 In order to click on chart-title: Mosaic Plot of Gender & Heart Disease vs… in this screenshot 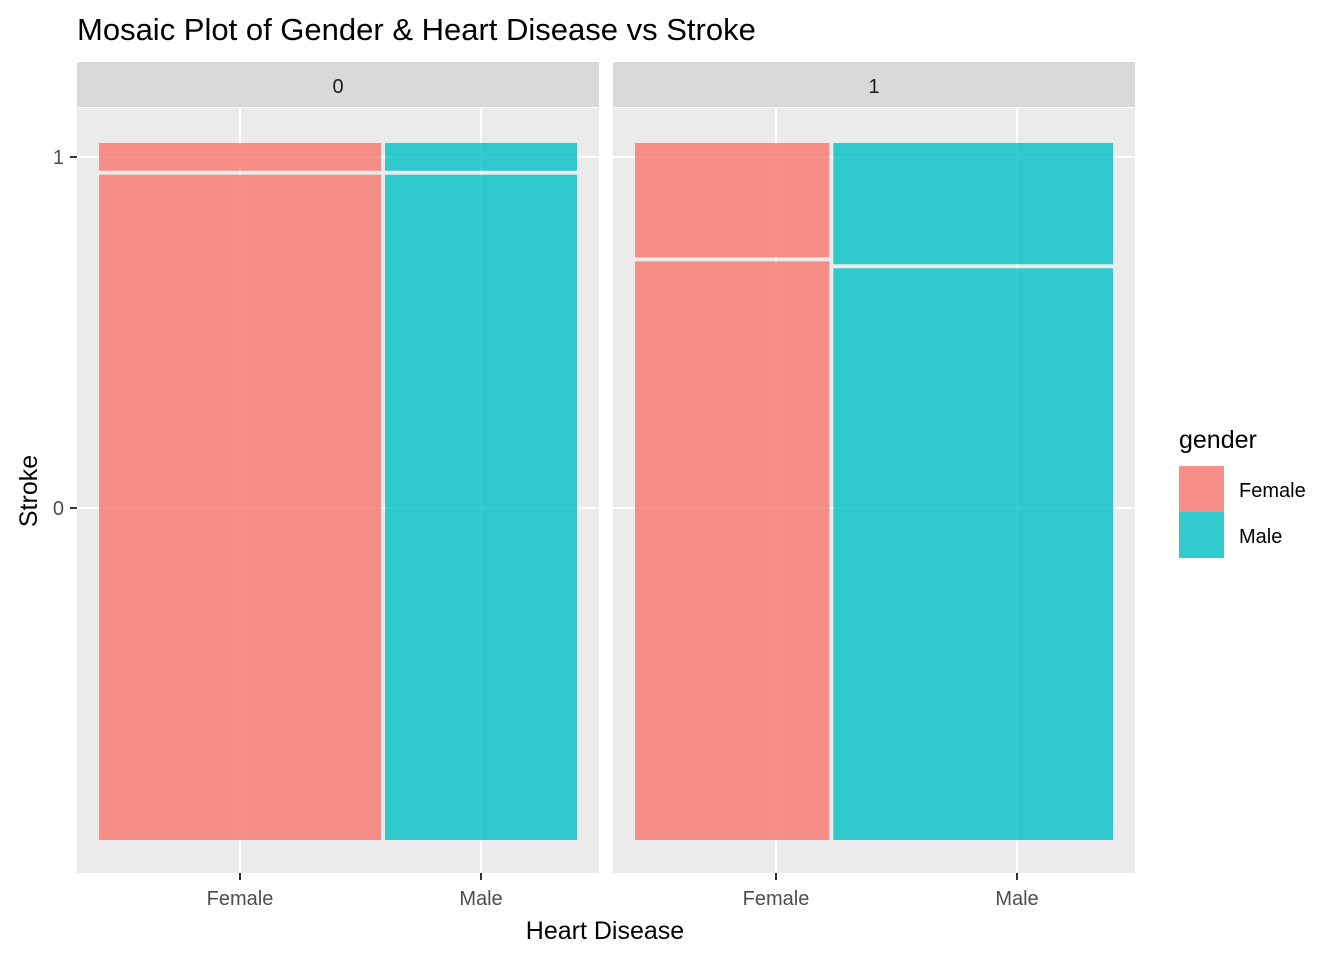, I will do `click(416, 29)`.